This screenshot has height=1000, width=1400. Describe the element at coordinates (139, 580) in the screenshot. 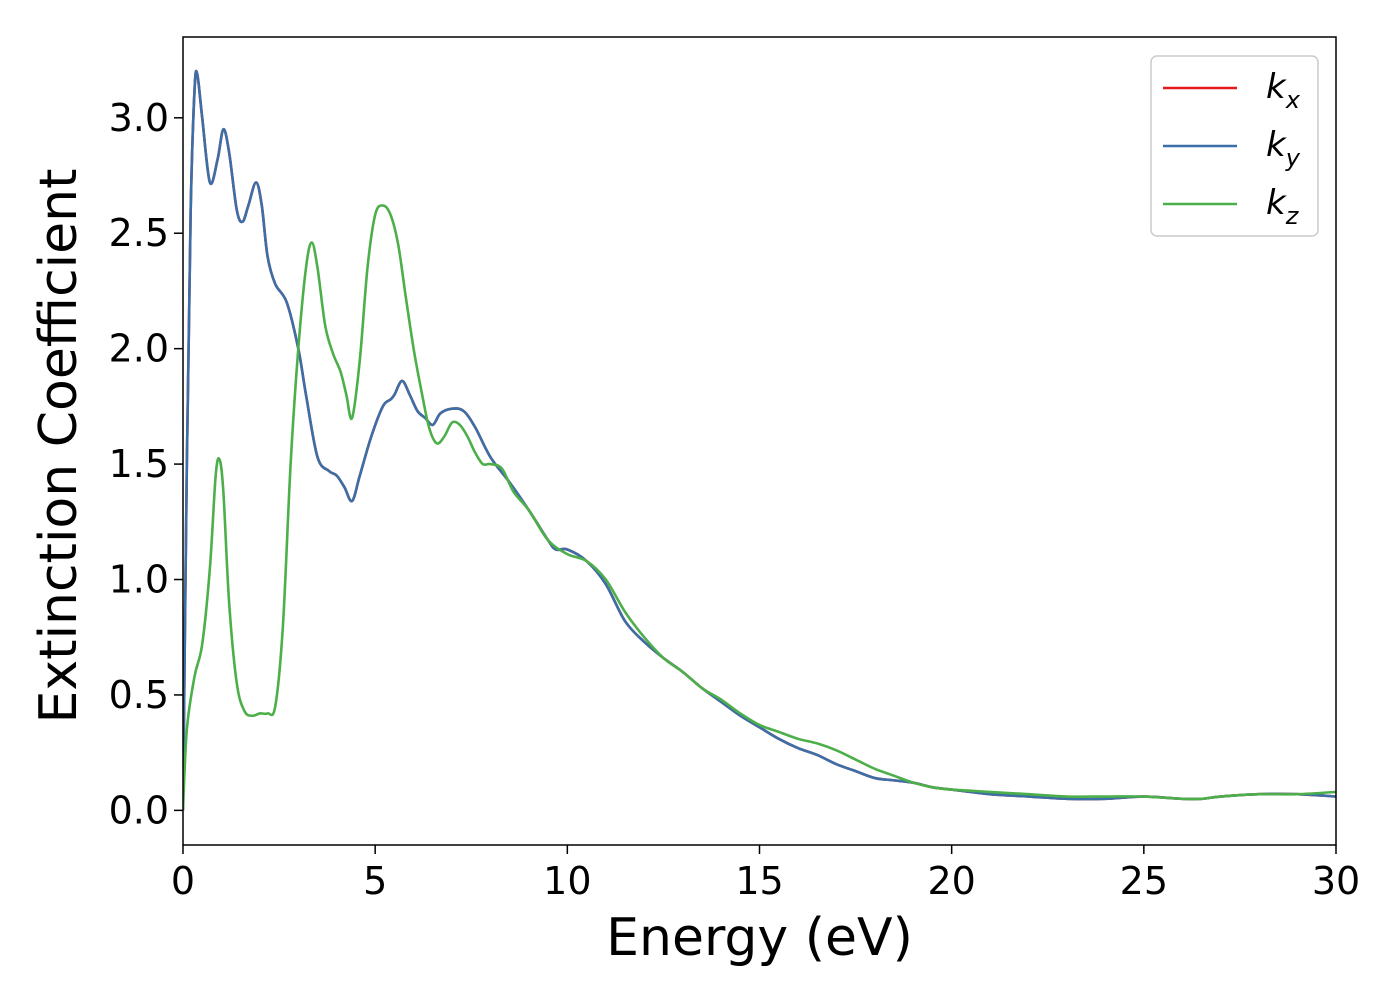

I see `y-tick-label: 1.0` at that location.